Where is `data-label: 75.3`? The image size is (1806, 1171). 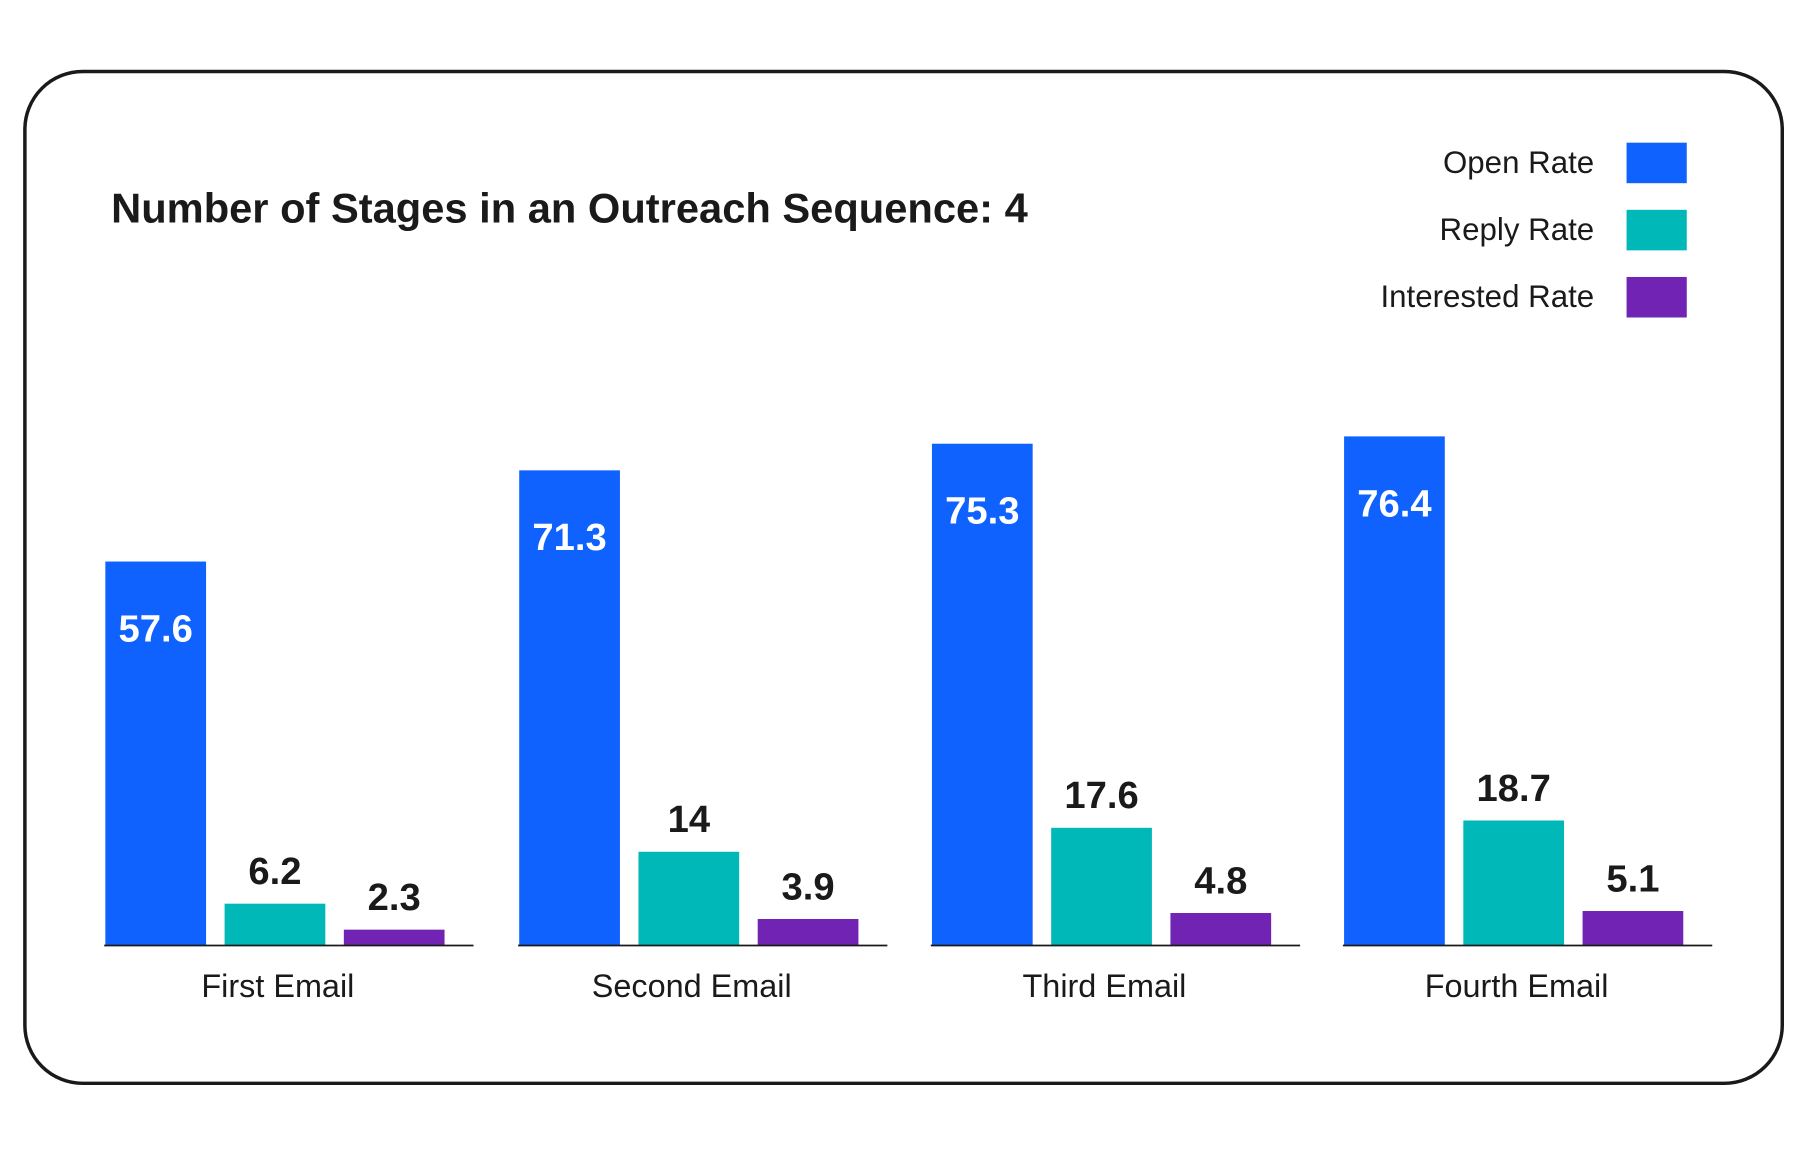
data-label: 75.3 is located at coordinates (982, 511).